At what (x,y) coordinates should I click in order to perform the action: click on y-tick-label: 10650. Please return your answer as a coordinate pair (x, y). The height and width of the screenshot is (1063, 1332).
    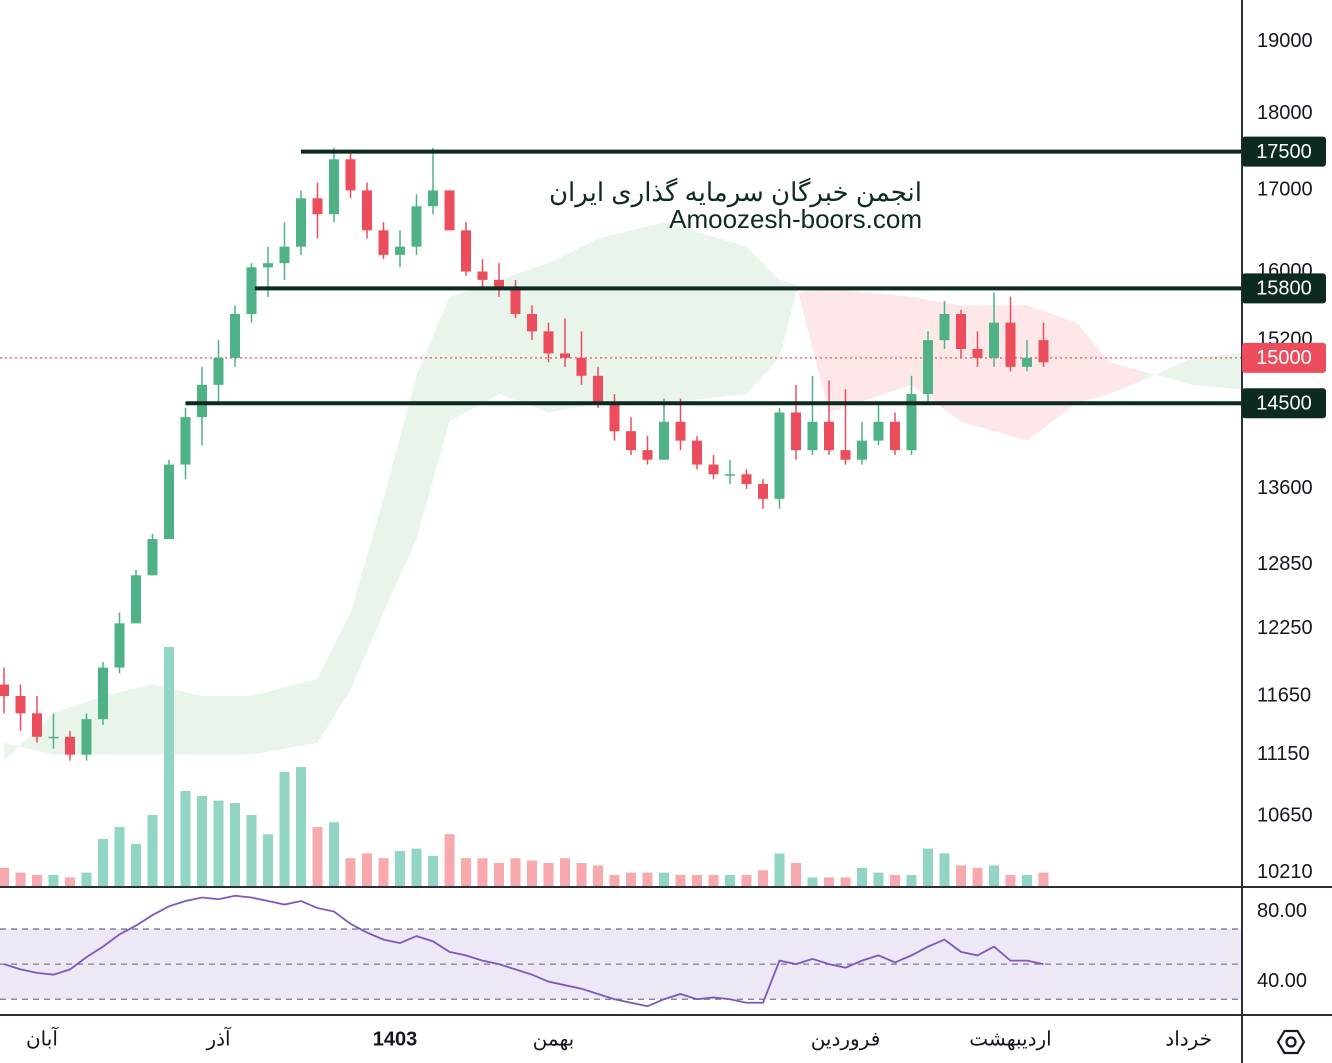
    Looking at the image, I should click on (1285, 815).